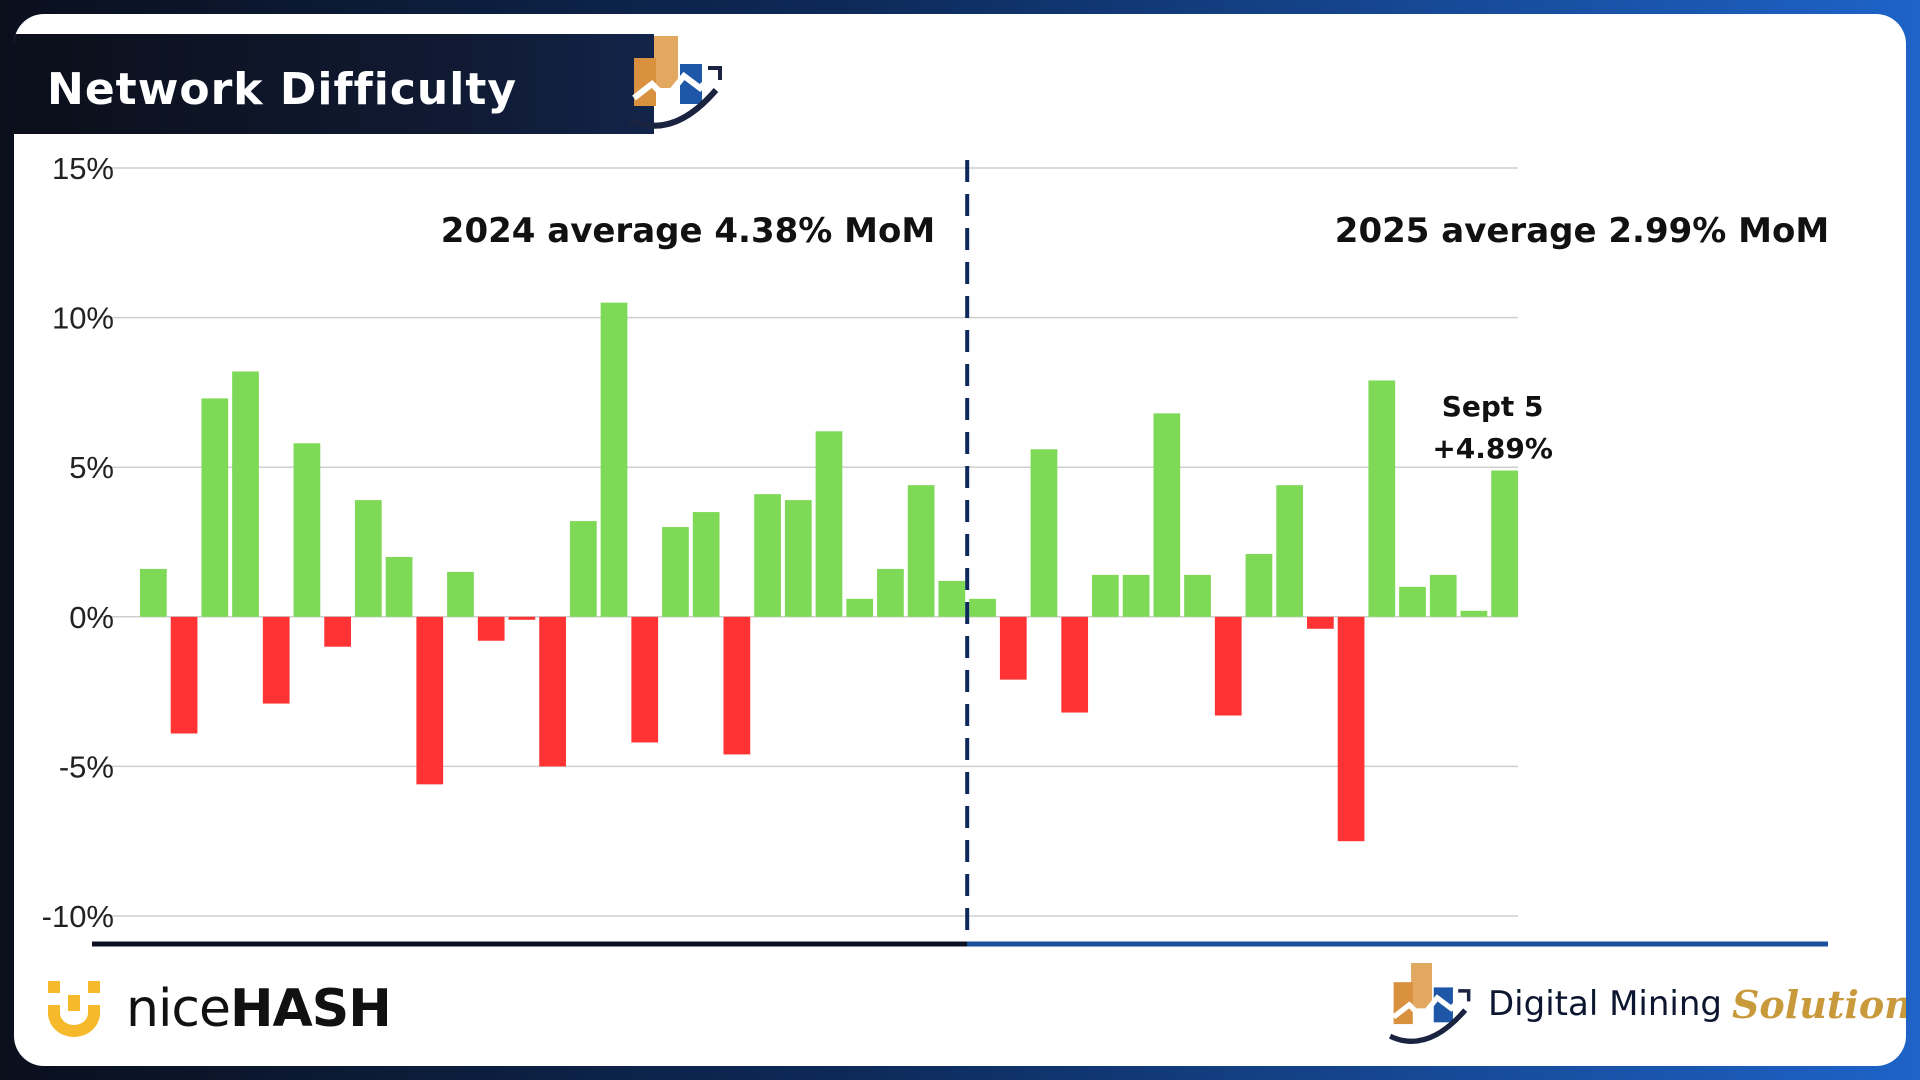 The image size is (1920, 1080). I want to click on annotation-last-value: +4.89%, so click(1492, 448).